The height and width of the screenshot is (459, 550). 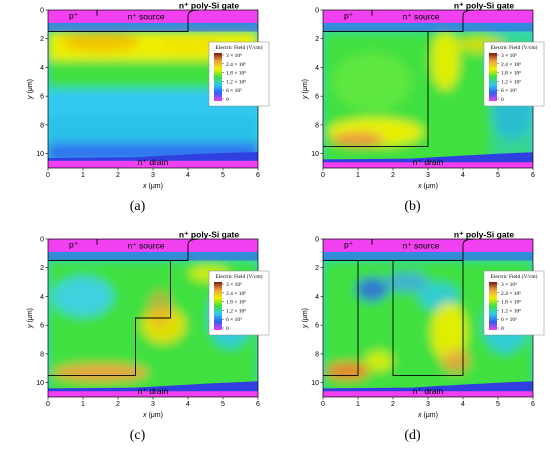 What do you see at coordinates (412, 435) in the screenshot?
I see `panel-caption: (d)` at bounding box center [412, 435].